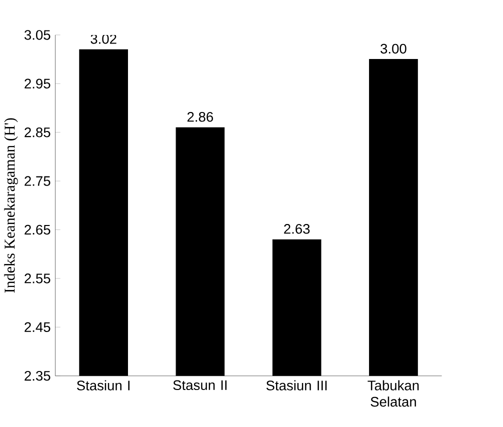 The image size is (503, 427). I want to click on x-tick-label: Stasiun I, so click(103, 385).